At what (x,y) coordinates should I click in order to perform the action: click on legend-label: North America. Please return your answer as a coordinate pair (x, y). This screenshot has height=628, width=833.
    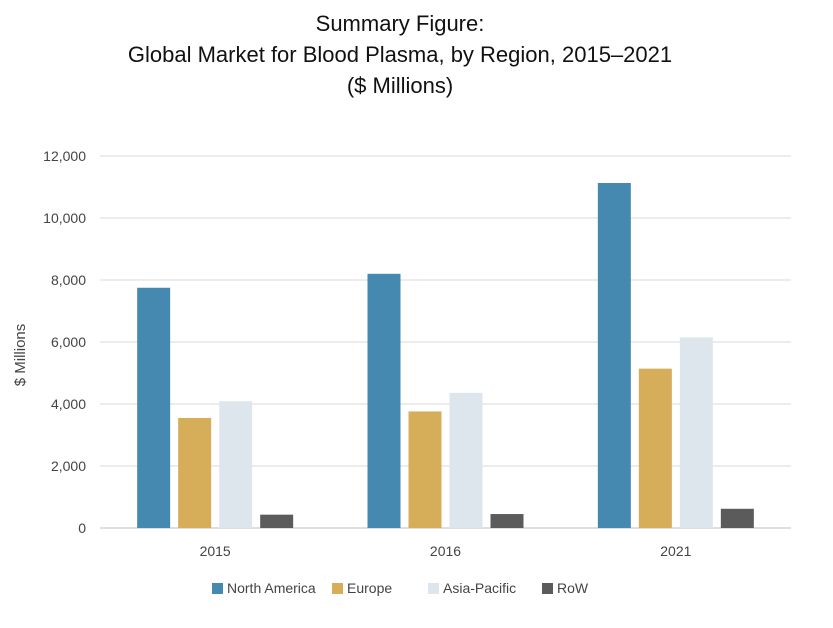
    Looking at the image, I should click on (271, 588).